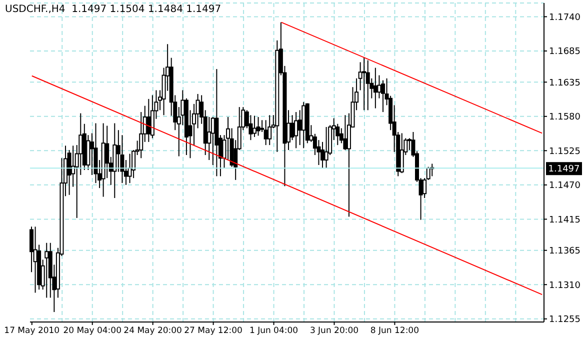 The height and width of the screenshot is (340, 586). I want to click on y-tick-label: 1.1635, so click(564, 83).